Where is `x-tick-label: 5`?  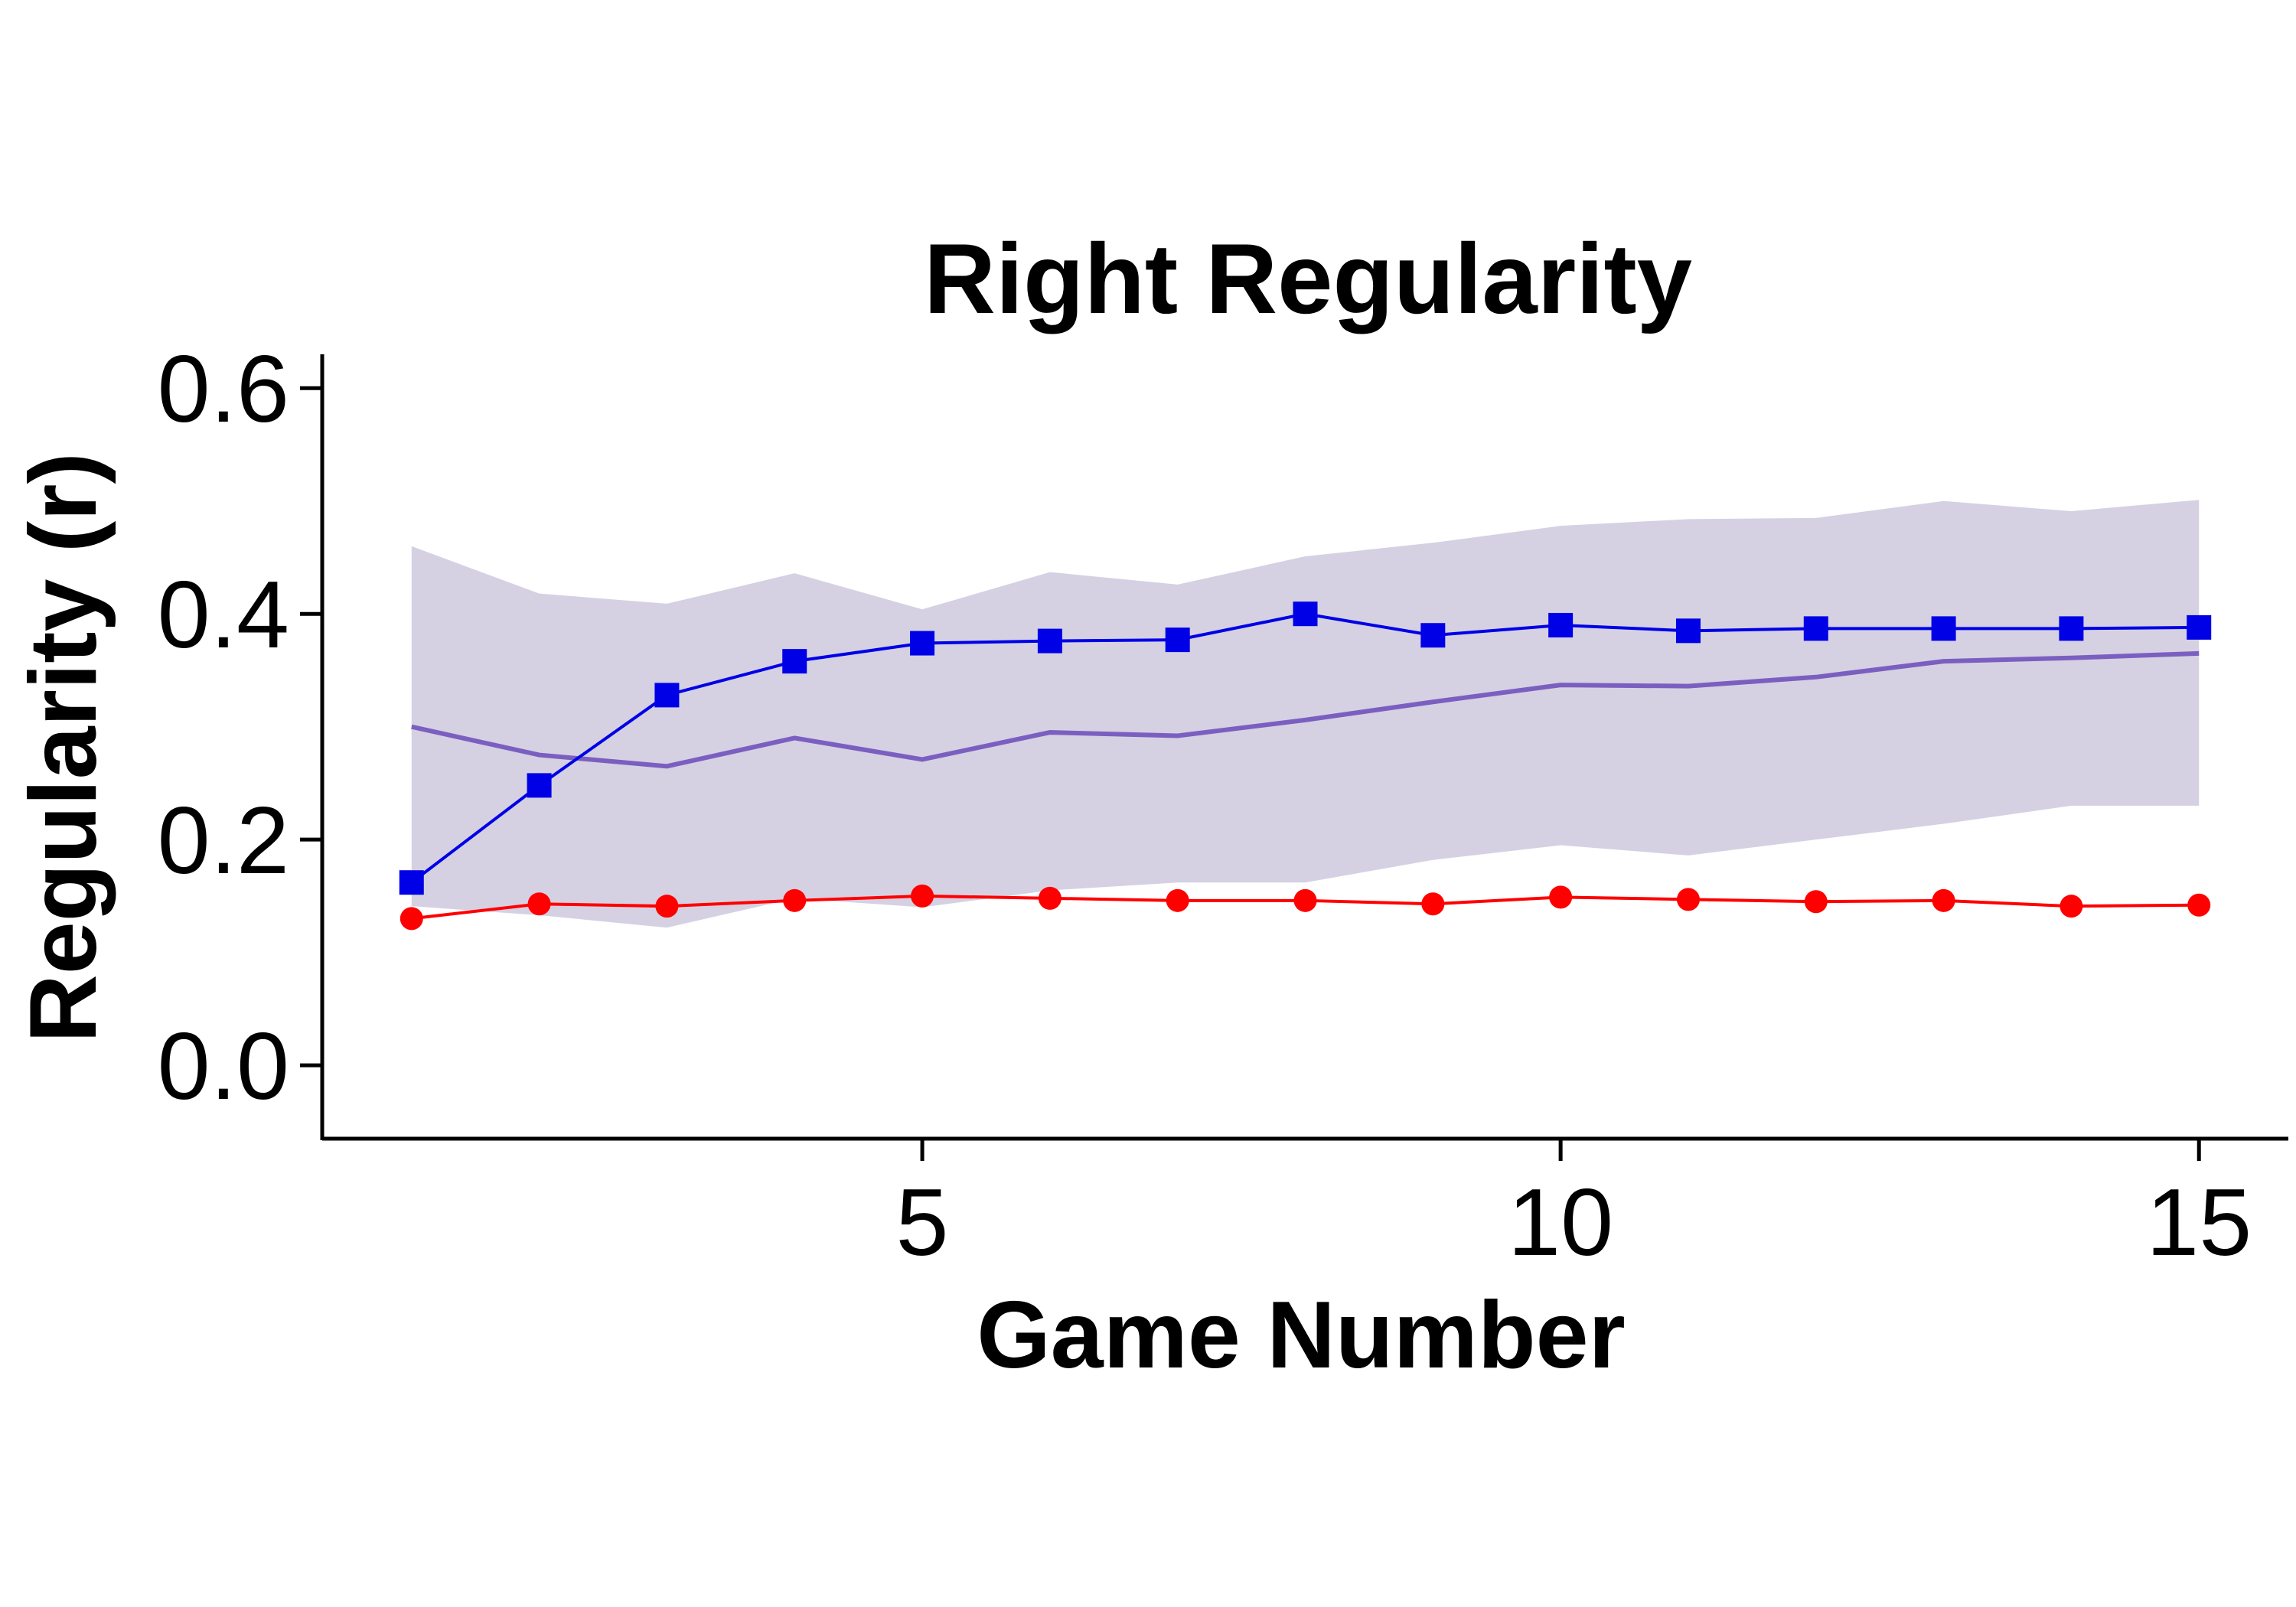
x-tick-label: 5 is located at coordinates (922, 1223).